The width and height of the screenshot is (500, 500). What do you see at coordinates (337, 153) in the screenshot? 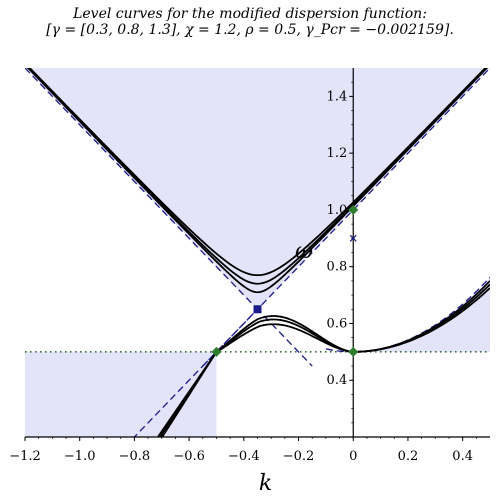
I see `y-tick-label: 1.2` at bounding box center [337, 153].